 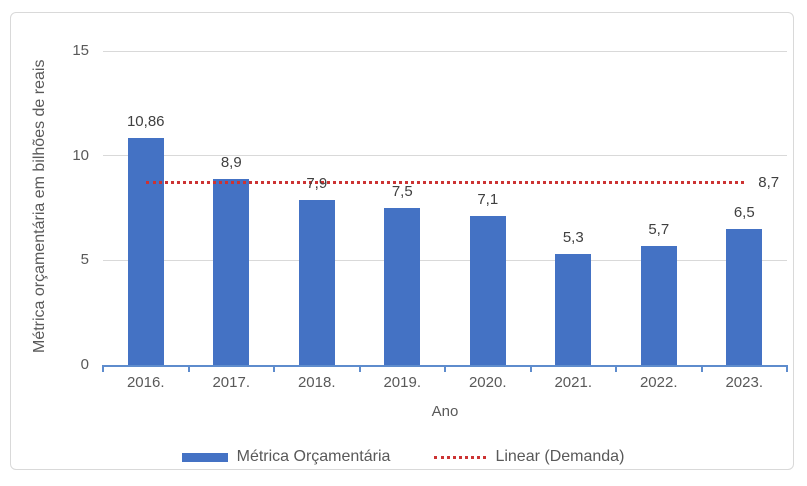 What do you see at coordinates (744, 382) in the screenshot?
I see `x-tick-label: 2023.` at bounding box center [744, 382].